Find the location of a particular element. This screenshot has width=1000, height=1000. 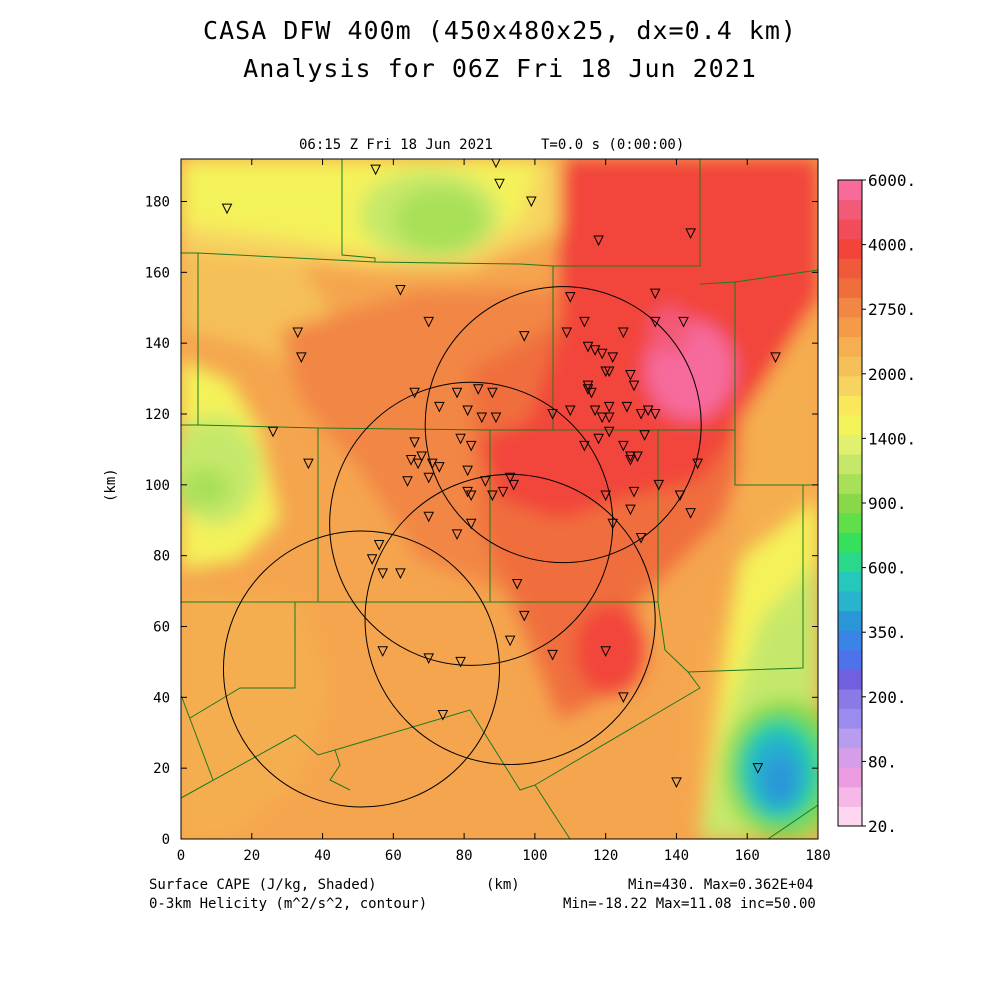

colorbar-label: 600. is located at coordinates (887, 568).